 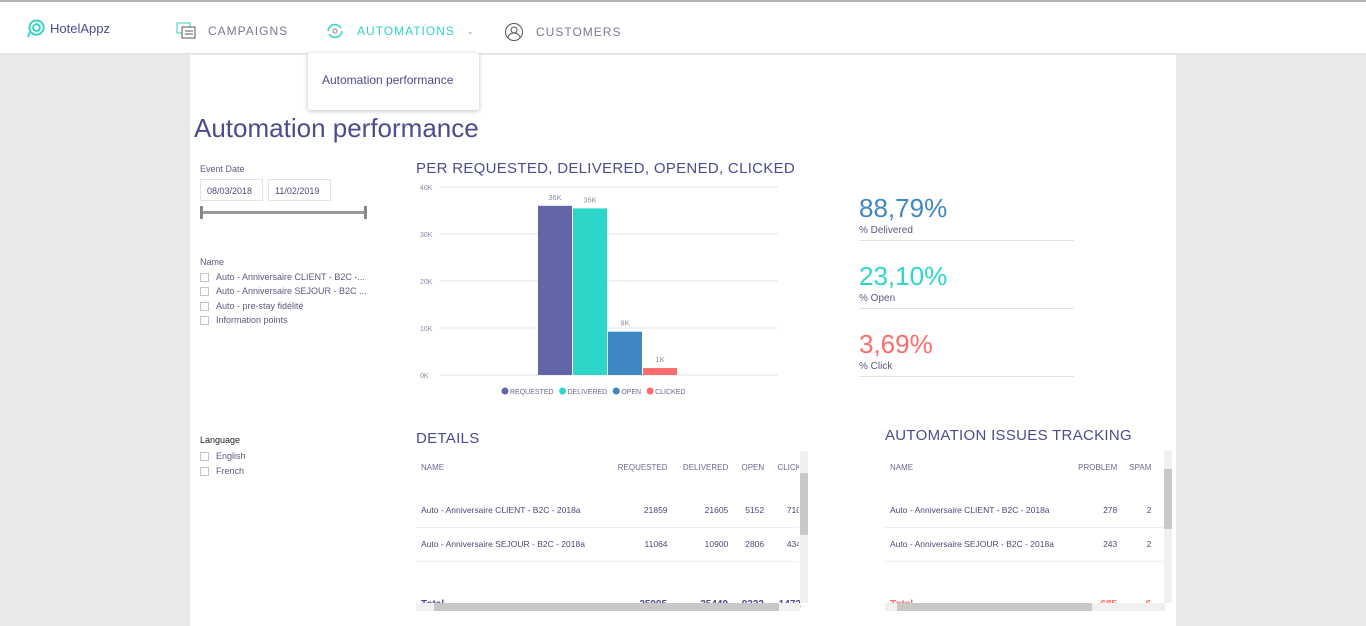 I want to click on data-label: 36K, so click(x=554, y=197).